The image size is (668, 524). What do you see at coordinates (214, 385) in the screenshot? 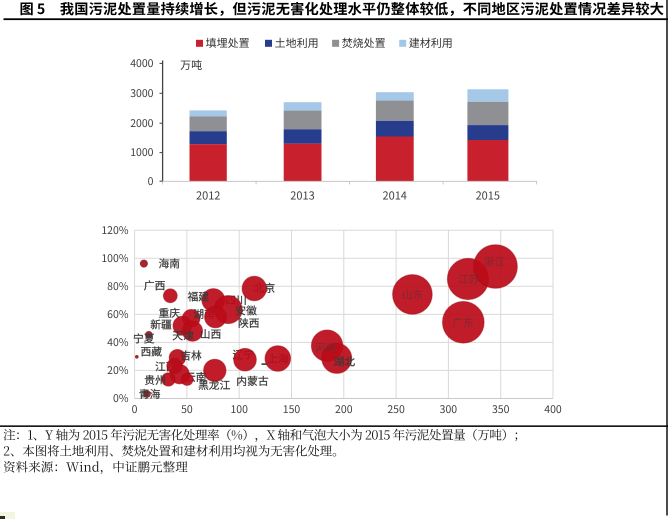
I see `svg-text: 黑龙江` at bounding box center [214, 385].